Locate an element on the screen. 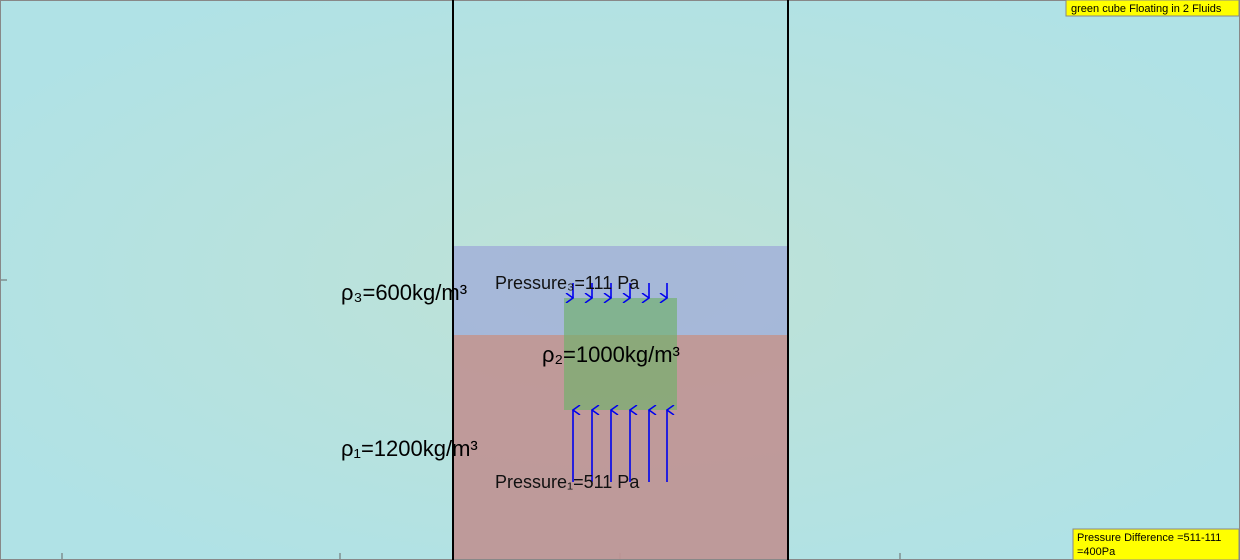 Image resolution: width=1240 pixels, height=560 pixels. top-density-label: ρ₃=600kg/m³ is located at coordinates (404, 292).